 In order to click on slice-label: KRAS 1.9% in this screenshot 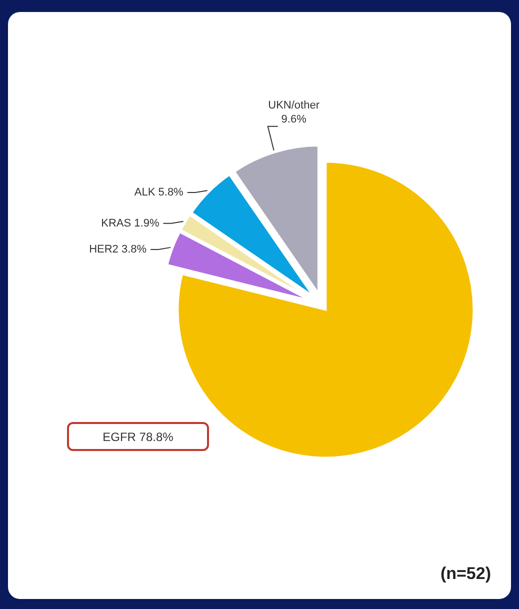, I will do `click(130, 223)`.